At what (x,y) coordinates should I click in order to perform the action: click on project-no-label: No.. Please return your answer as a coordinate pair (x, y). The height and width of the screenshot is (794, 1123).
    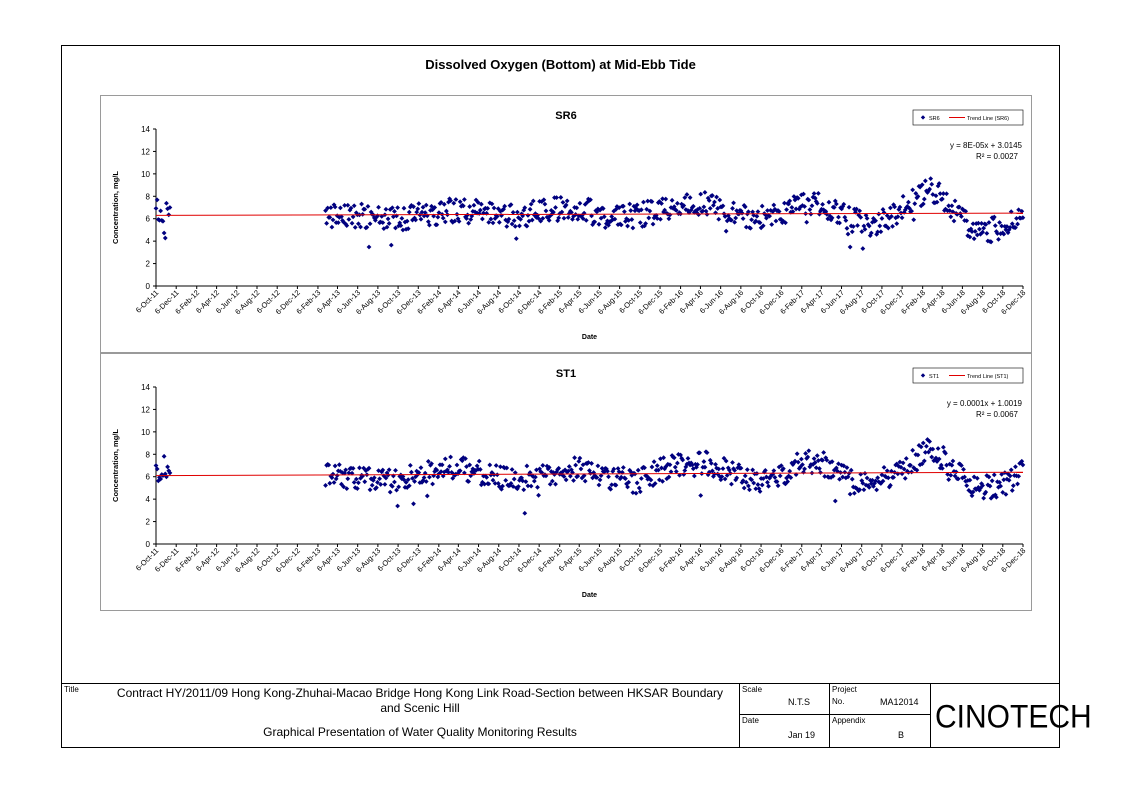
    Looking at the image, I should click on (838, 701).